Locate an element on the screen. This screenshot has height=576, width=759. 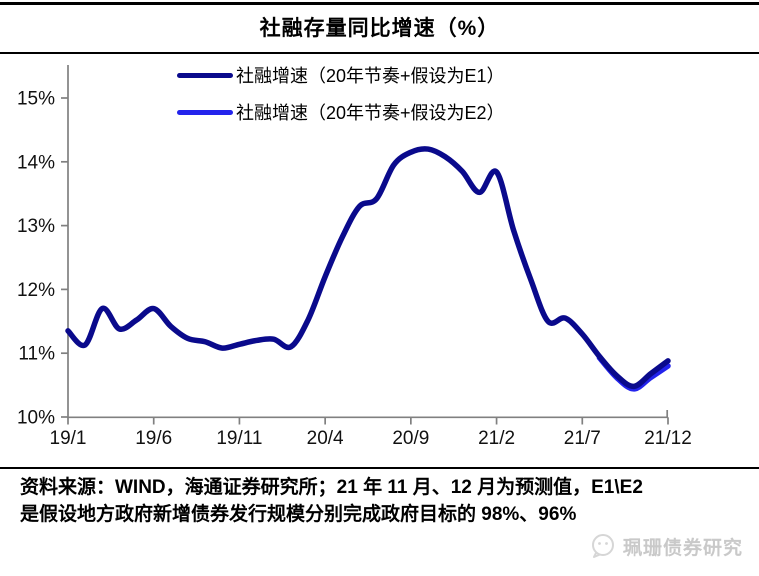
x-tick-label: 20/4 is located at coordinates (325, 438).